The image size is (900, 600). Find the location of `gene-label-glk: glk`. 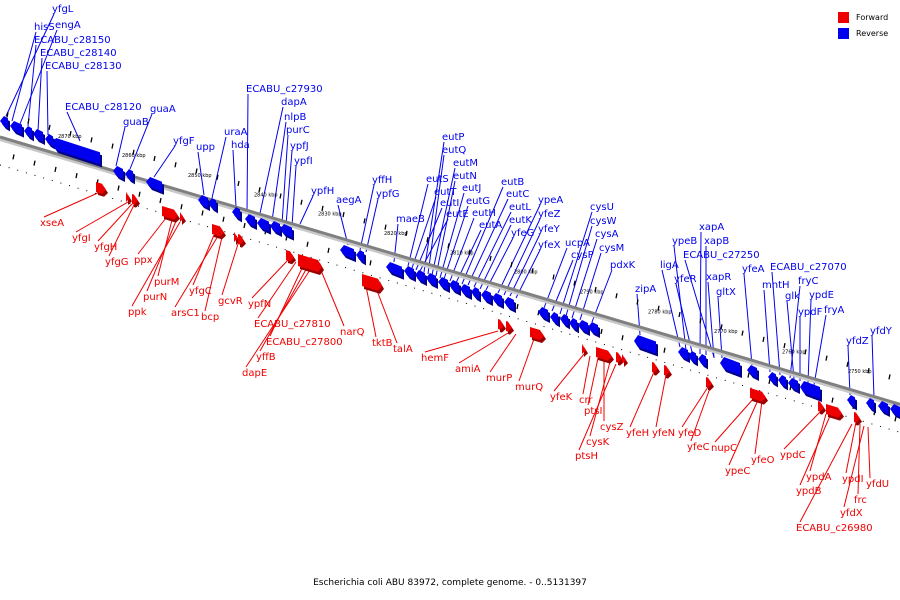

gene-label-glk: glk is located at coordinates (792, 296).